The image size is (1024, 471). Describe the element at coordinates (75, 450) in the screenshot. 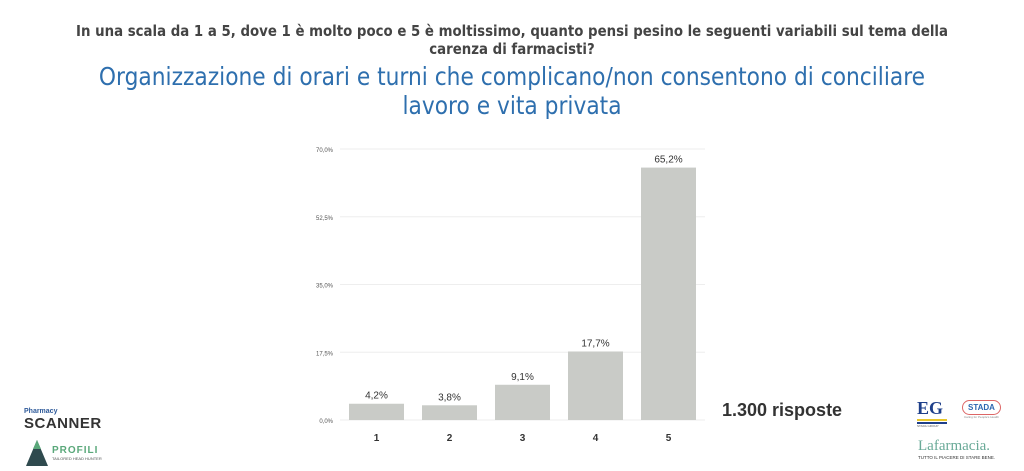

I see `logo-text: PROFILI` at that location.